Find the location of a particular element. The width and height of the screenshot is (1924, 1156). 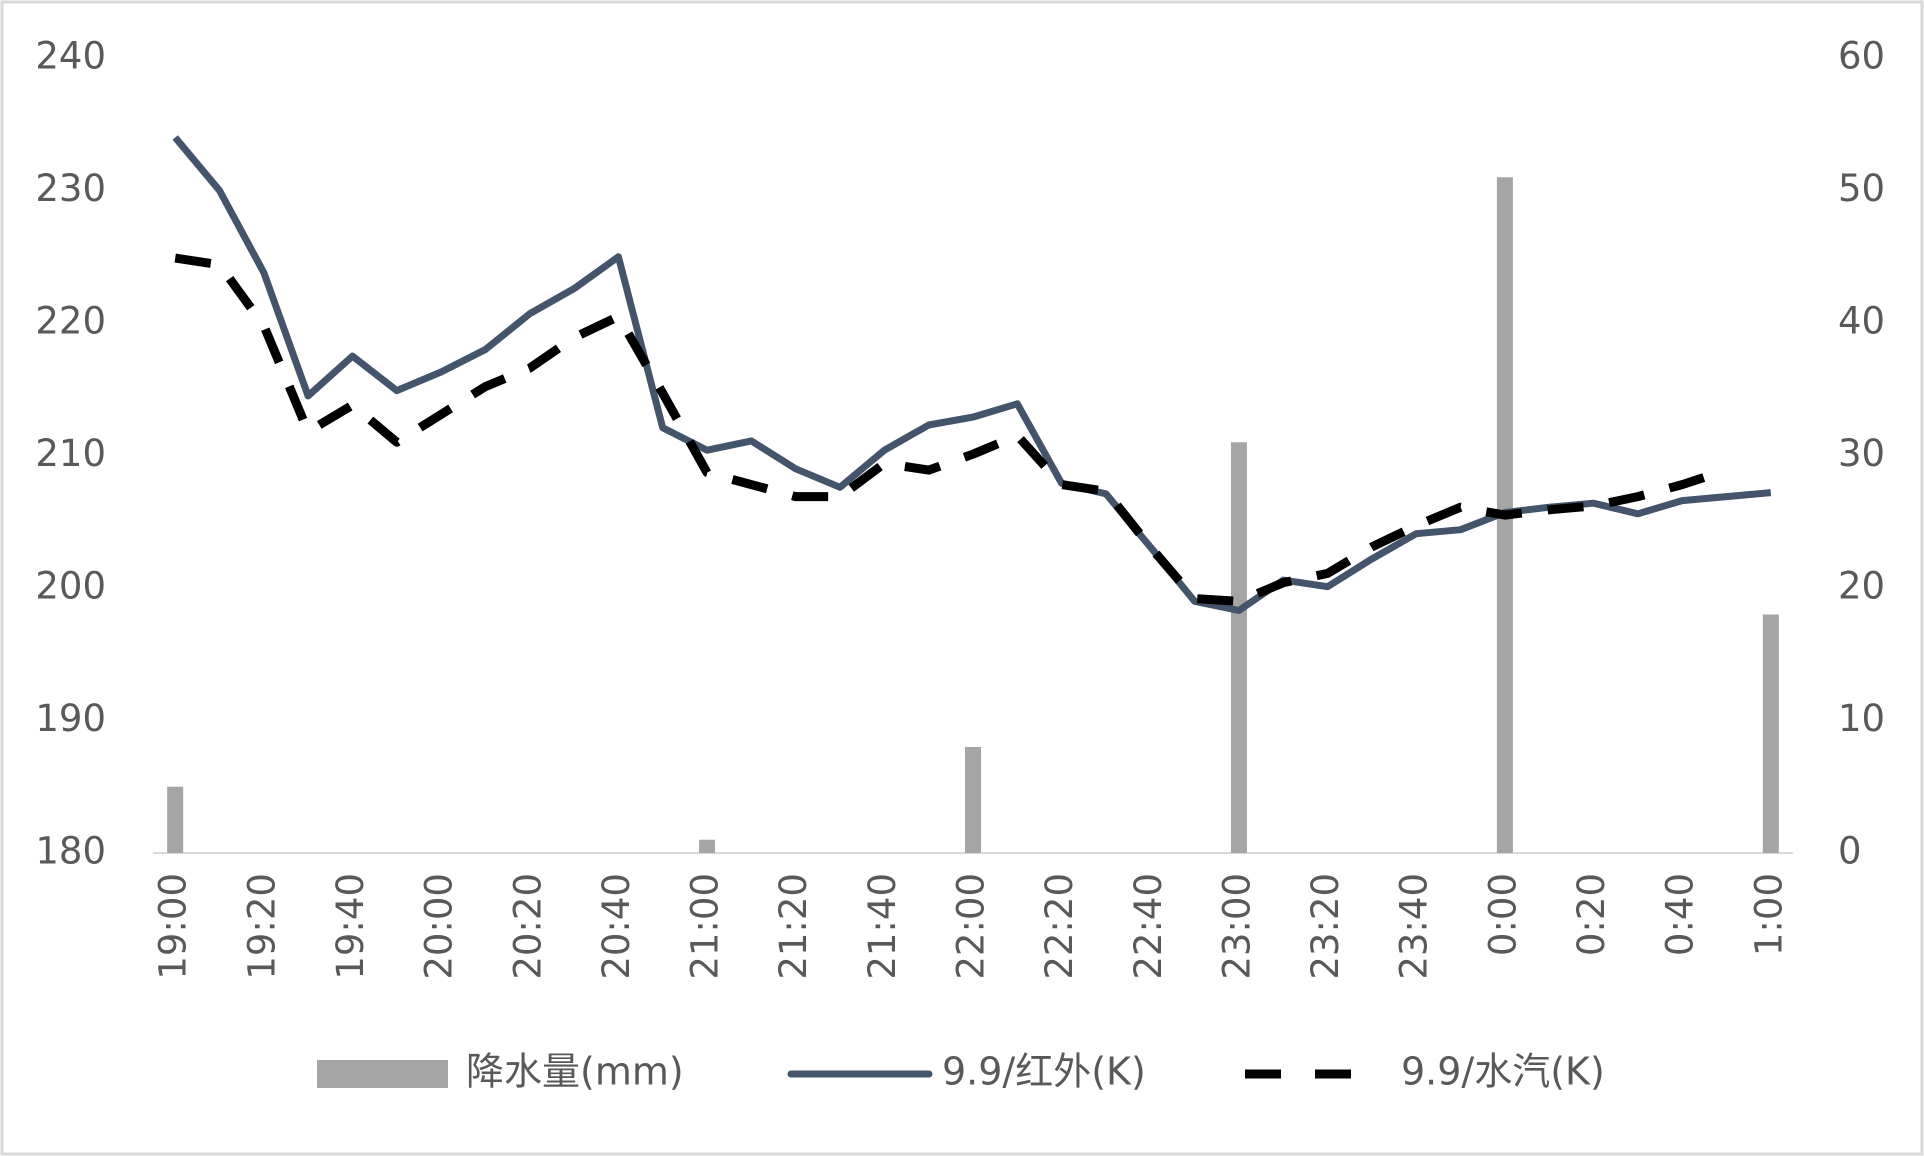

y-tick-label: 230 is located at coordinates (70, 188).